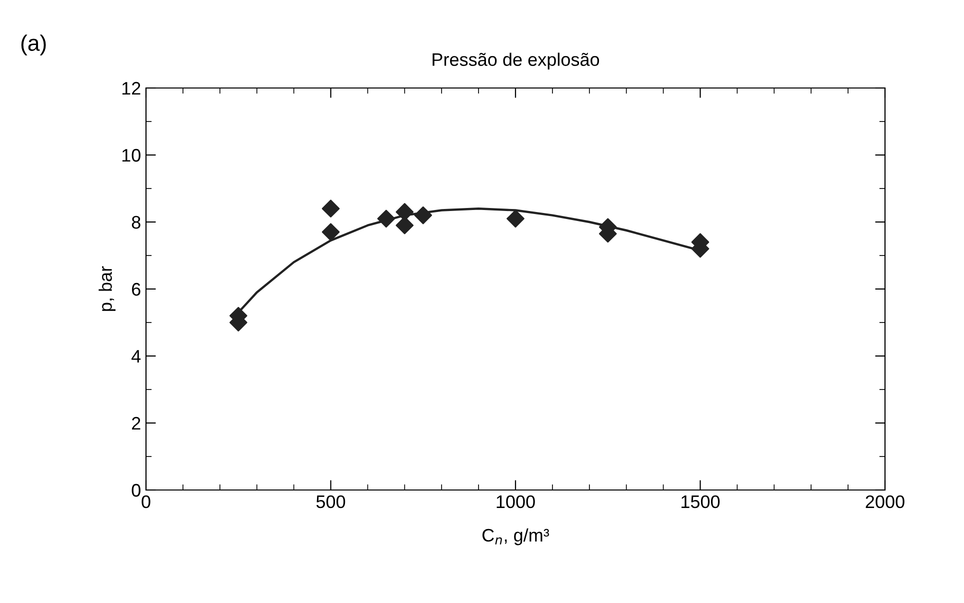 The image size is (964, 603). I want to click on x-tick-label: 0, so click(146, 501).